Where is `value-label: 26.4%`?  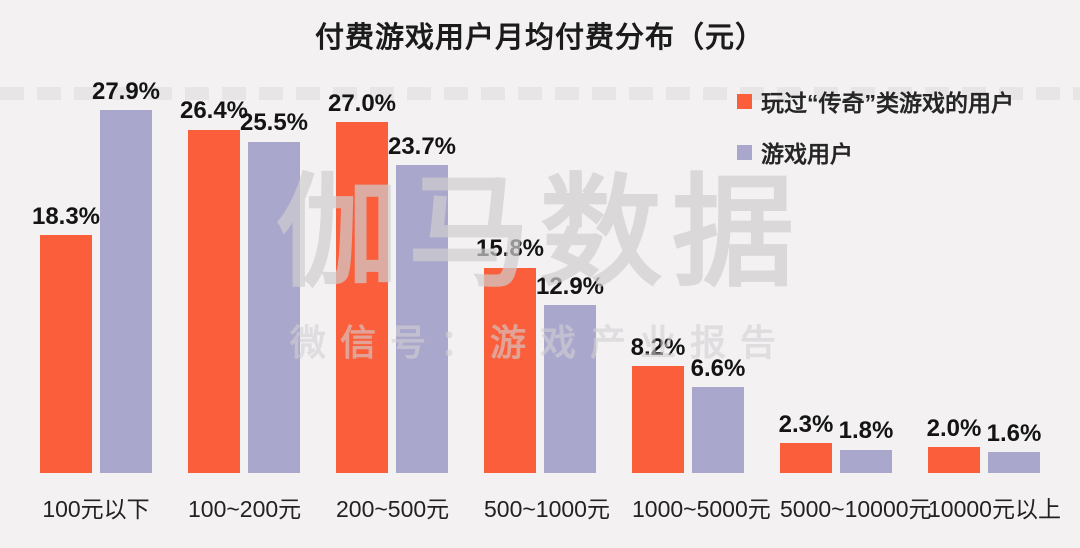
value-label: 26.4% is located at coordinates (214, 111).